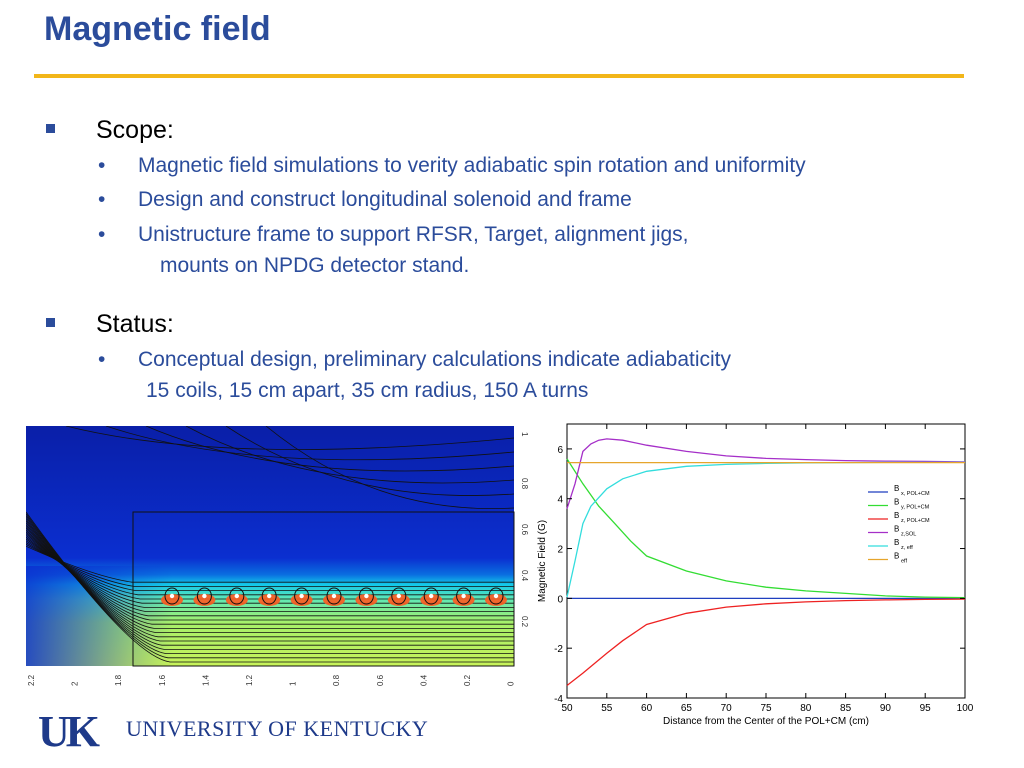  What do you see at coordinates (380, 680) in the screenshot?
I see `field-map-x-tick: 0.6` at bounding box center [380, 680].